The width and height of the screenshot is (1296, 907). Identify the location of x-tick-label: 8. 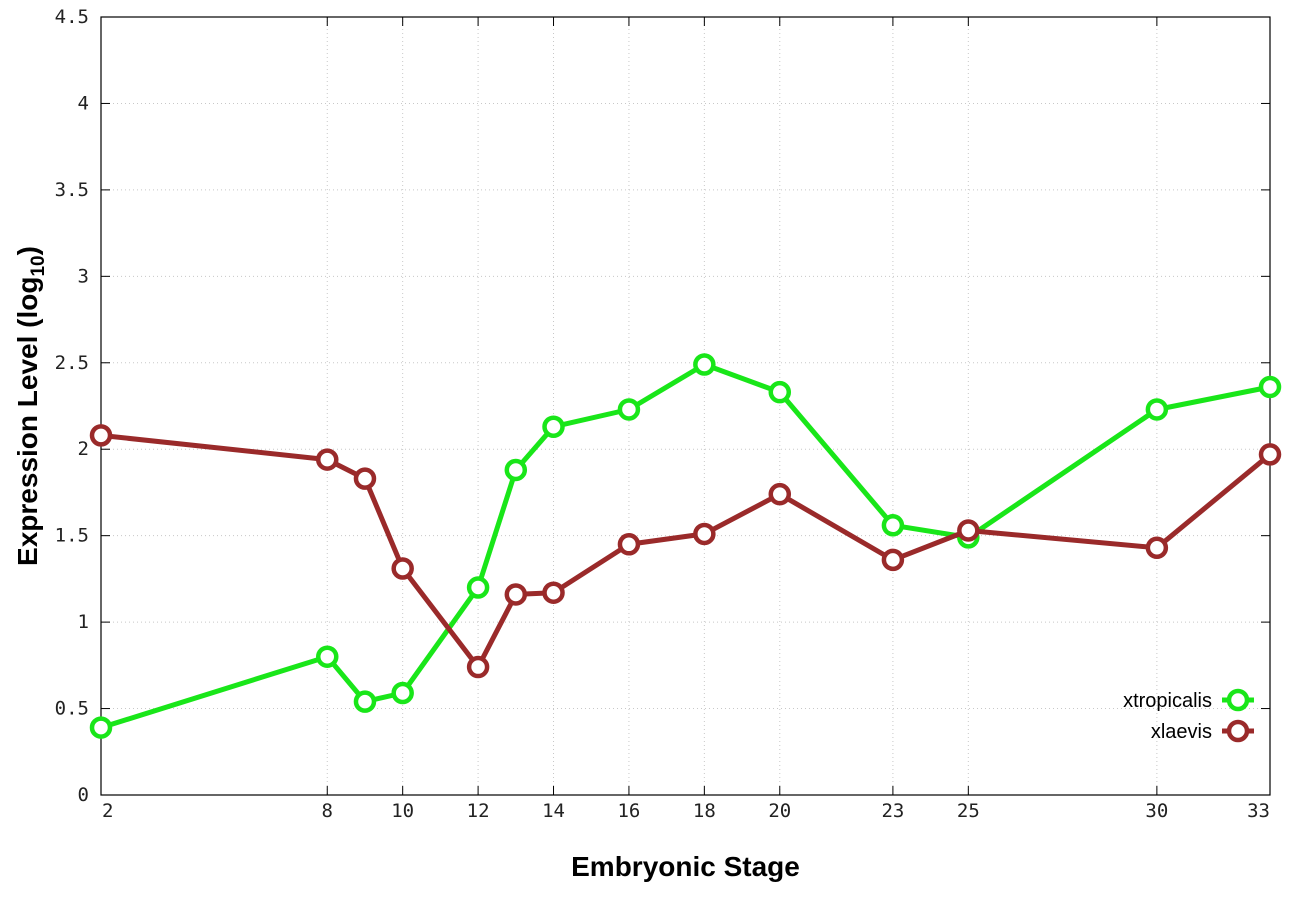
(327, 811).